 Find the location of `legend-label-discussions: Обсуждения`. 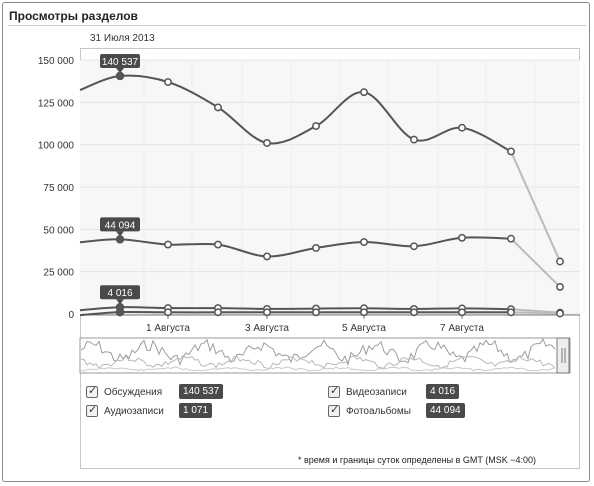

legend-label-discussions: Обсуждения is located at coordinates (133, 392).